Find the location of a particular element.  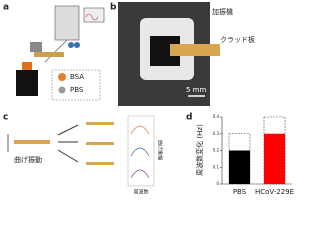

y-tick-label: 0.4 is located at coordinates (216, 116).